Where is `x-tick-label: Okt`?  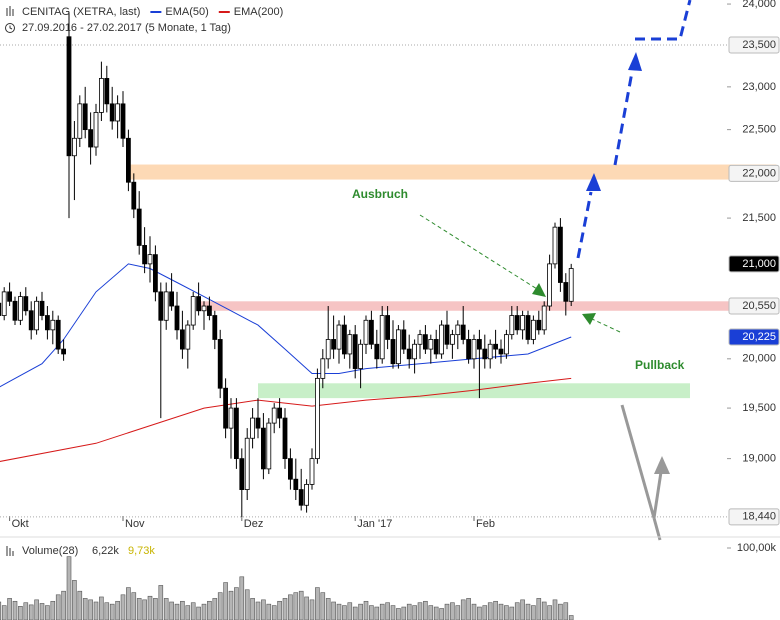
x-tick-label: Okt is located at coordinates (20, 524).